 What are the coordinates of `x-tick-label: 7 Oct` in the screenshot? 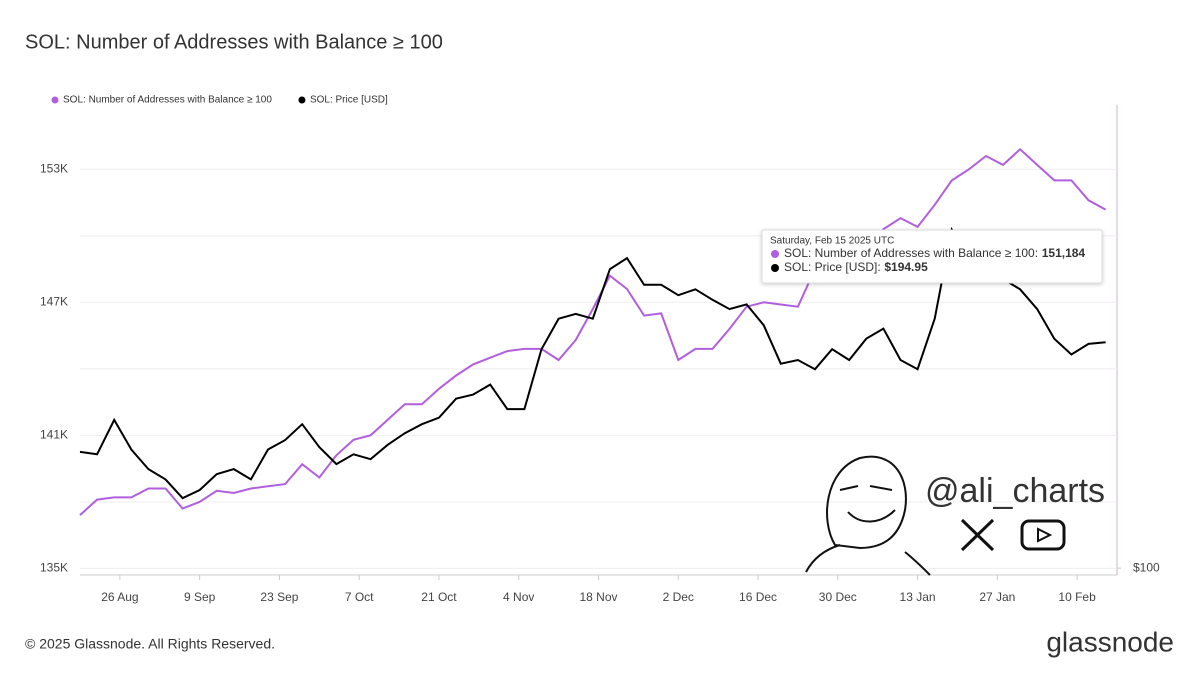 It's located at (359, 597).